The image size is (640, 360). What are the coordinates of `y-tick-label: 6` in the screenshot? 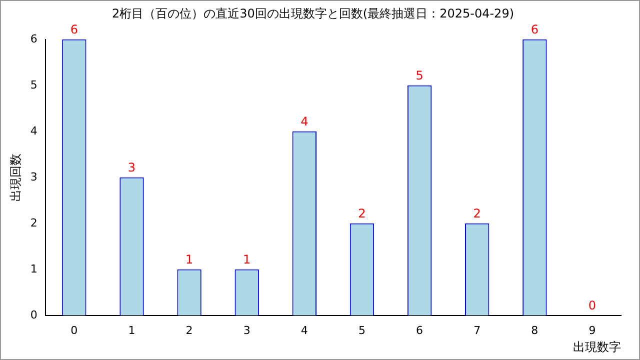 It's located at (34, 39).